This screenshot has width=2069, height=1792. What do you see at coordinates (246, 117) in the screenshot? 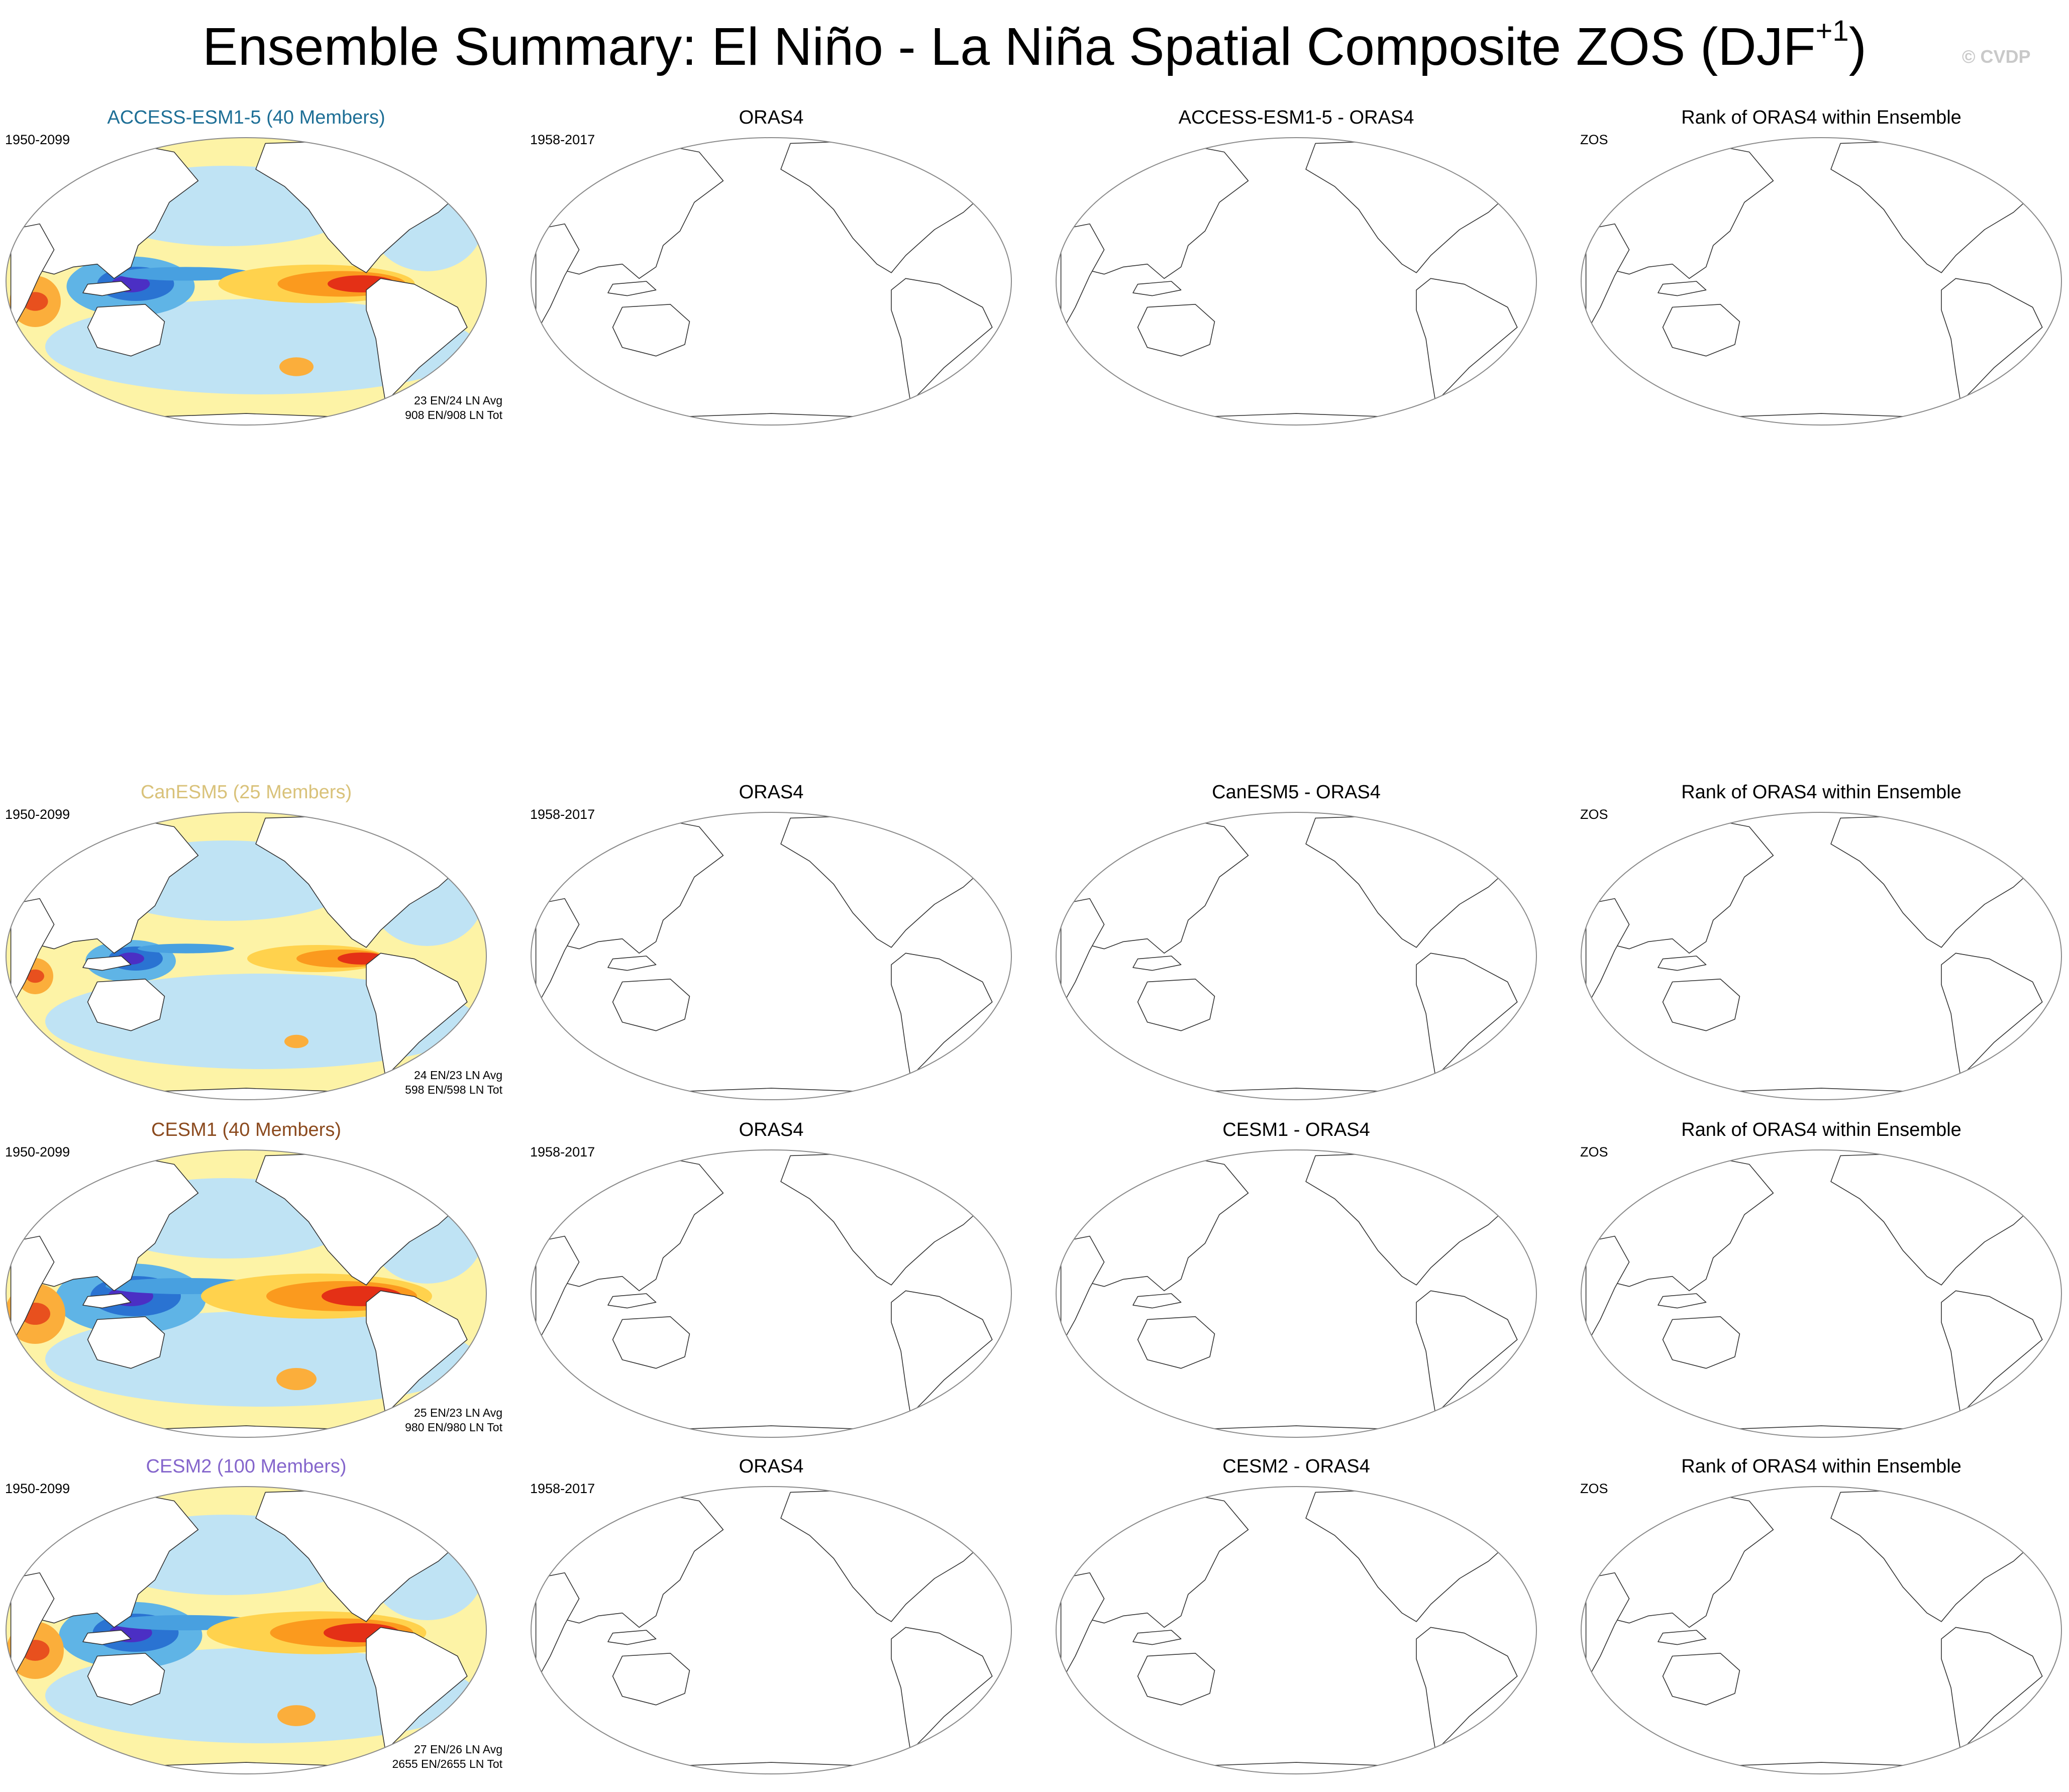
I see `model-title-row-1: ACCESS-ESM1-5 (40 Members)` at bounding box center [246, 117].